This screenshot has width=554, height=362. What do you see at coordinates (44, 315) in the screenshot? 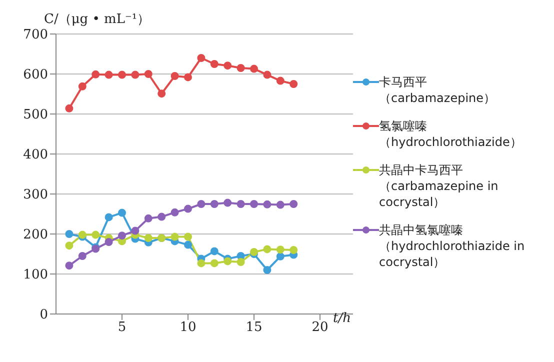
I see `y-tick-label: 0` at bounding box center [44, 315].